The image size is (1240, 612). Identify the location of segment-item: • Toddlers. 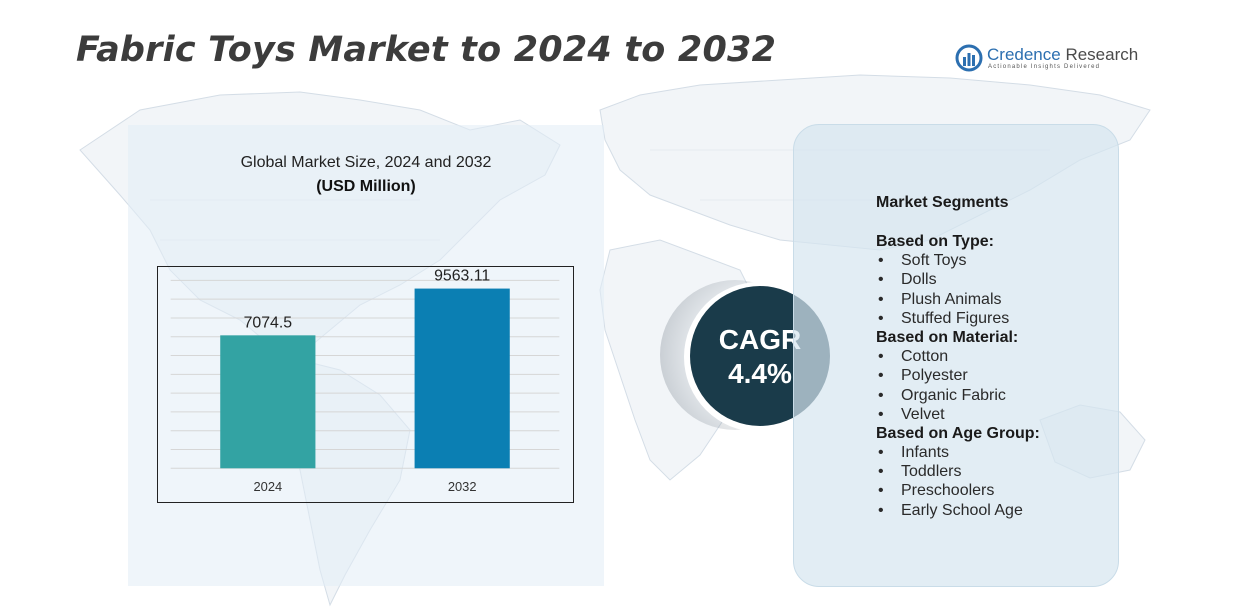
(991, 471).